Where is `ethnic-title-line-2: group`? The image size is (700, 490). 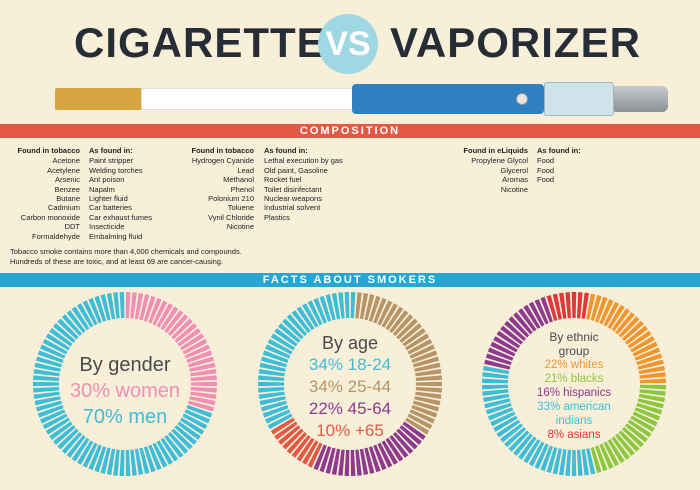 ethnic-title-line-2: group is located at coordinates (574, 351).